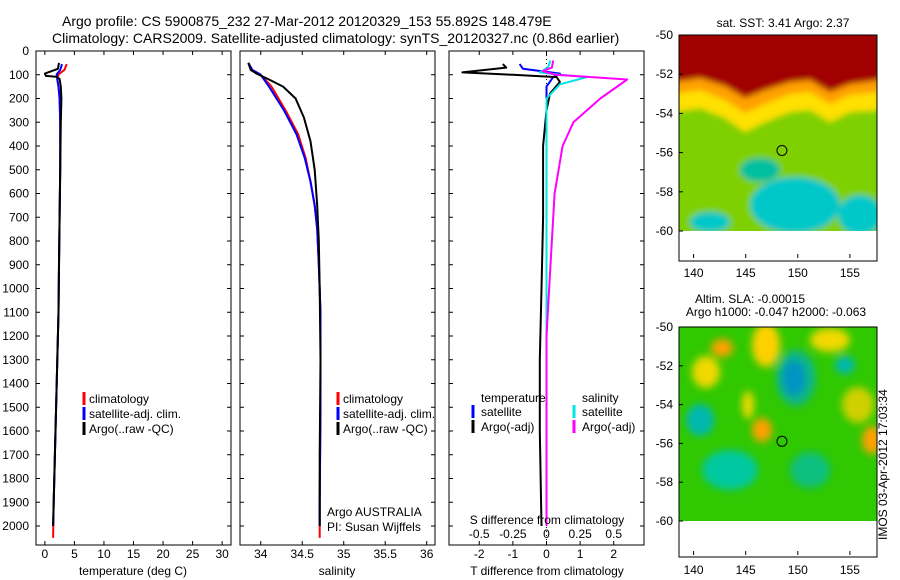 This screenshot has height=580, width=900. Describe the element at coordinates (507, 427) in the screenshot. I see `legend-label-temp-argo: Argo(-adj)` at that location.